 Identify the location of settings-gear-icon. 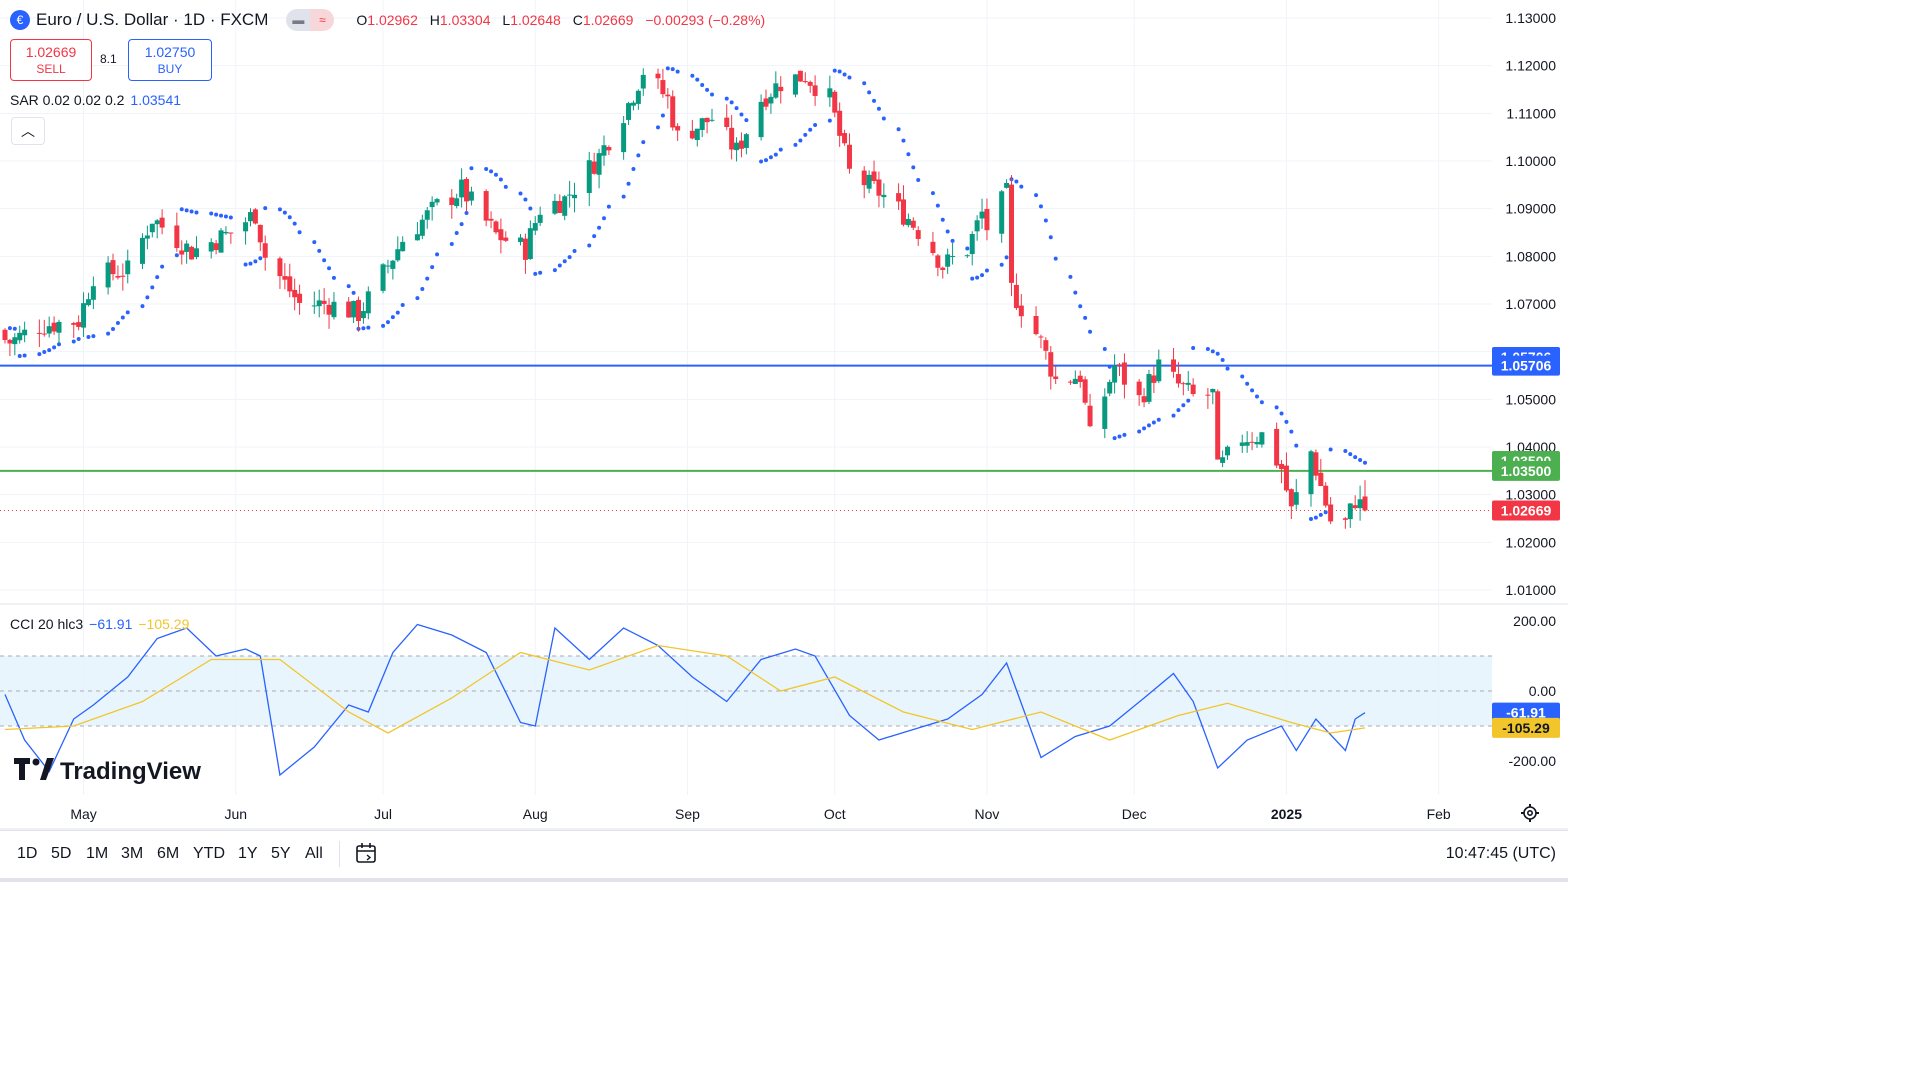
(1530, 813).